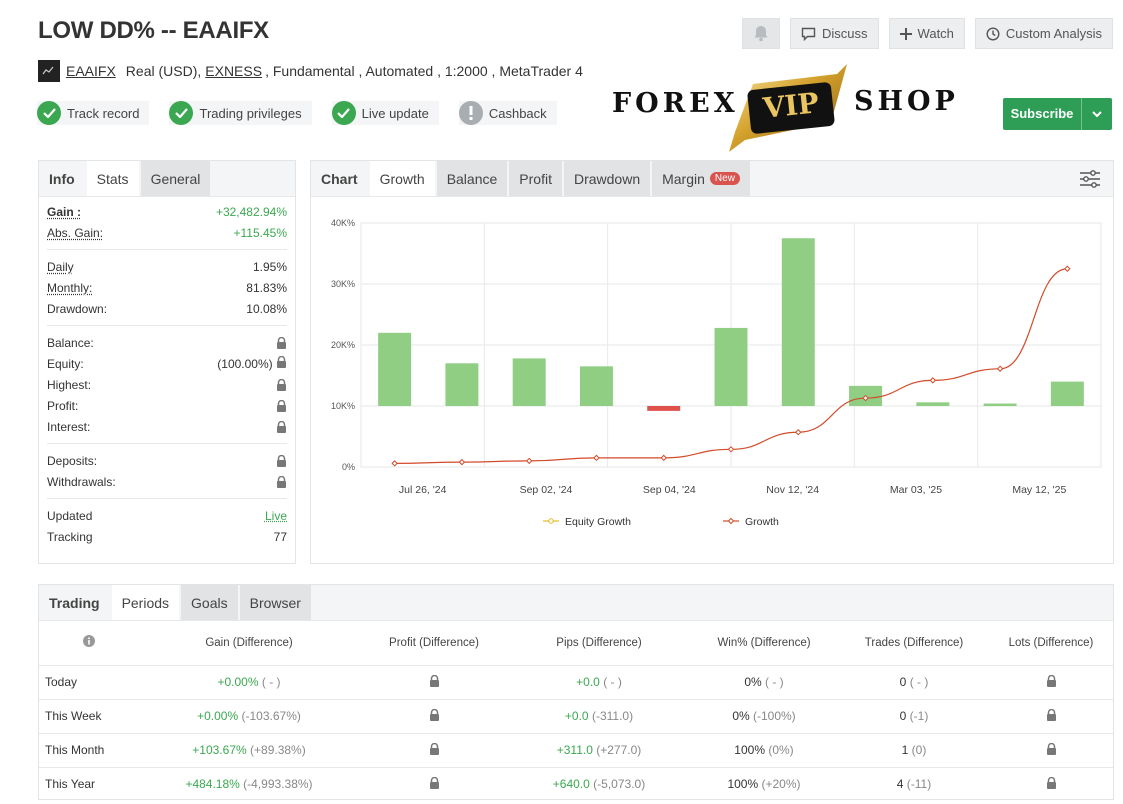  I want to click on trades-diff: ( - ), so click(919, 682).